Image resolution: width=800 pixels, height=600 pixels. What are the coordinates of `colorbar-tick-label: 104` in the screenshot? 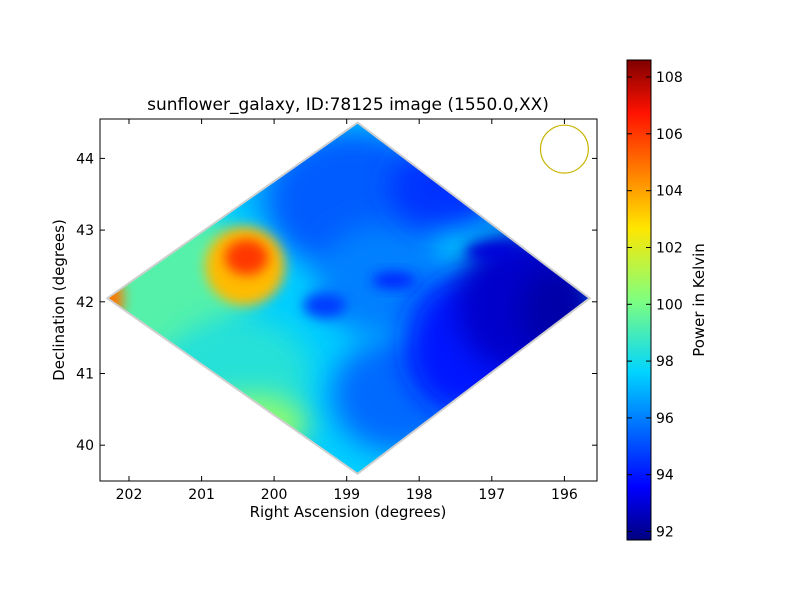 It's located at (669, 192).